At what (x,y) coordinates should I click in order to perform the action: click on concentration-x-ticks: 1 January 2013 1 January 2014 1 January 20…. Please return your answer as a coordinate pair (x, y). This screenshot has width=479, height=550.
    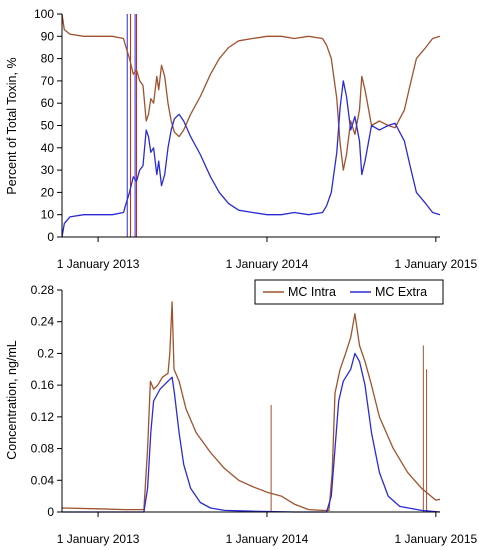
    Looking at the image, I should click on (267, 529).